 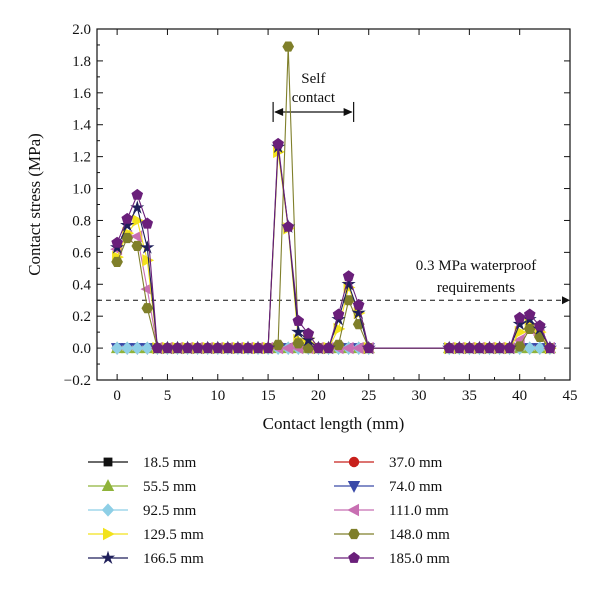 What do you see at coordinates (476, 288) in the screenshot?
I see `waterproof-label-line2: requirements` at bounding box center [476, 288].